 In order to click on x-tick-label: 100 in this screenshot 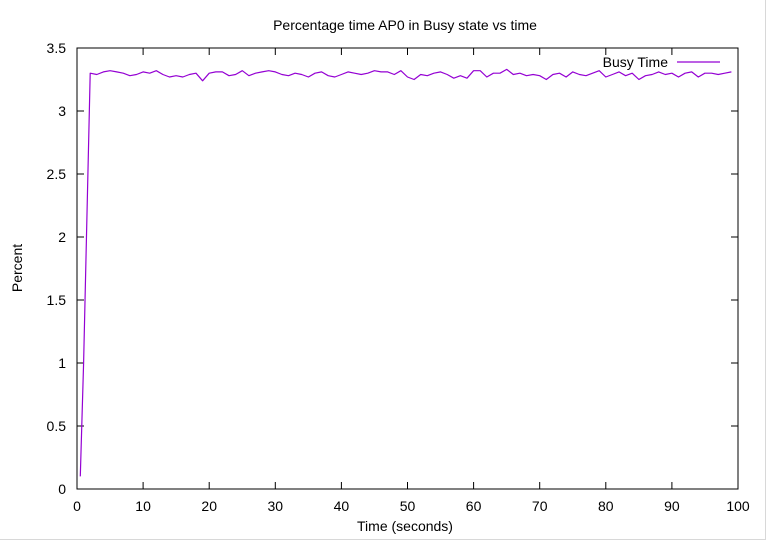, I will do `click(738, 506)`.